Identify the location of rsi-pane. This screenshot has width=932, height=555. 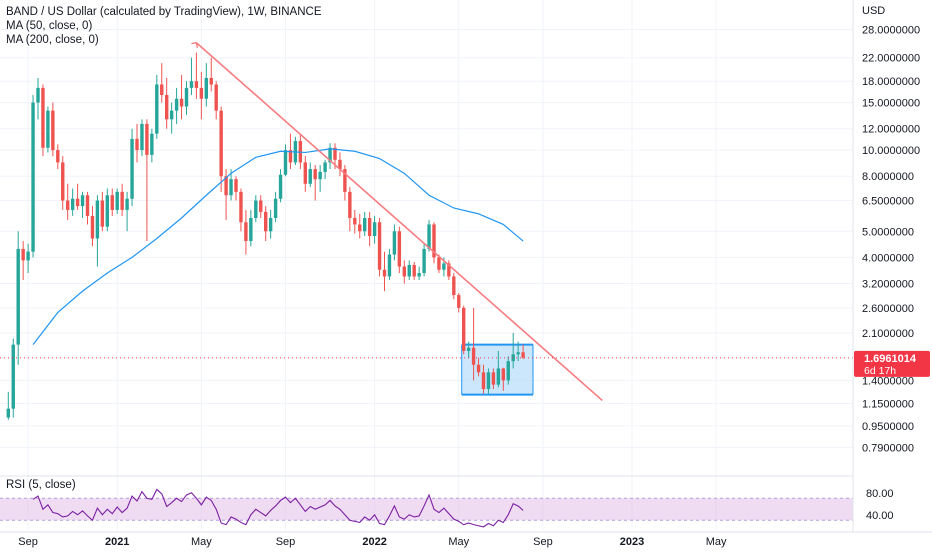
(426, 508).